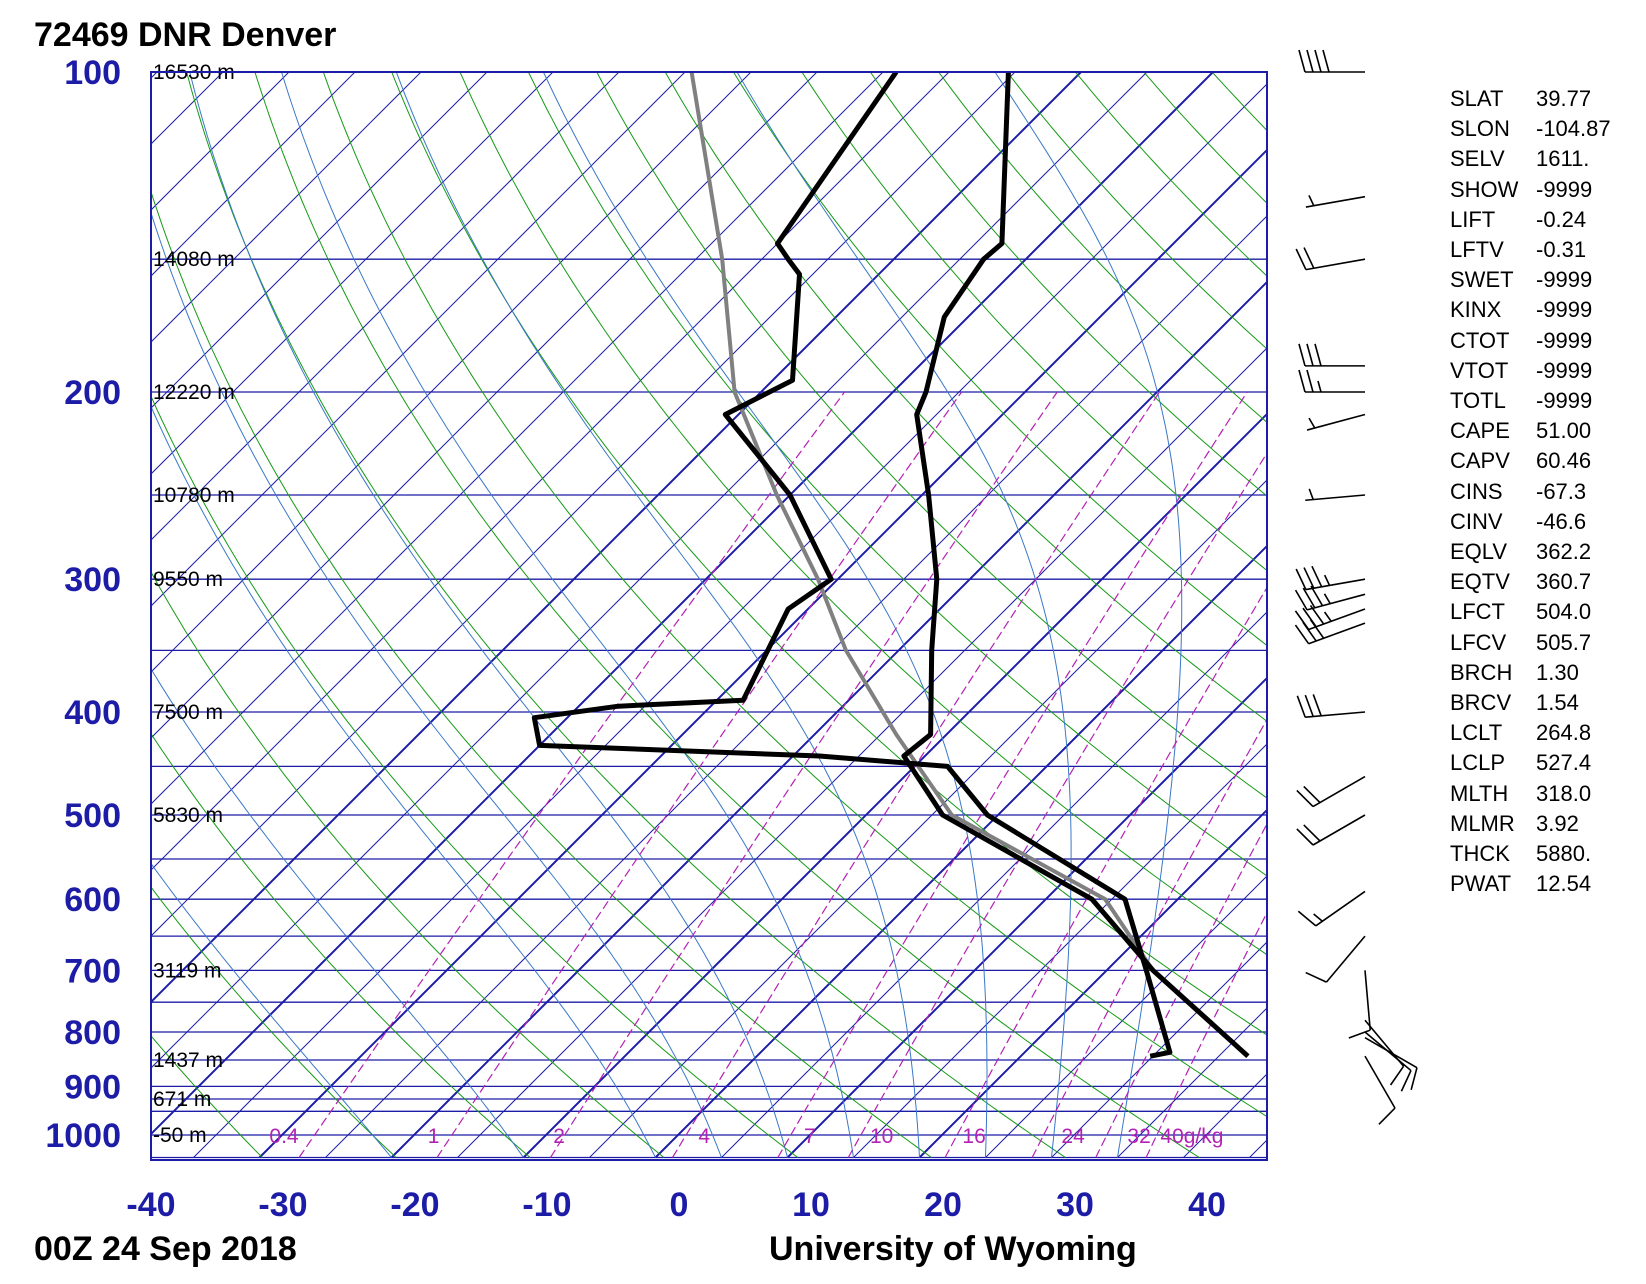 The width and height of the screenshot is (1646, 1284). Describe the element at coordinates (1477, 159) in the screenshot. I see `station-index-key: SELV` at that location.